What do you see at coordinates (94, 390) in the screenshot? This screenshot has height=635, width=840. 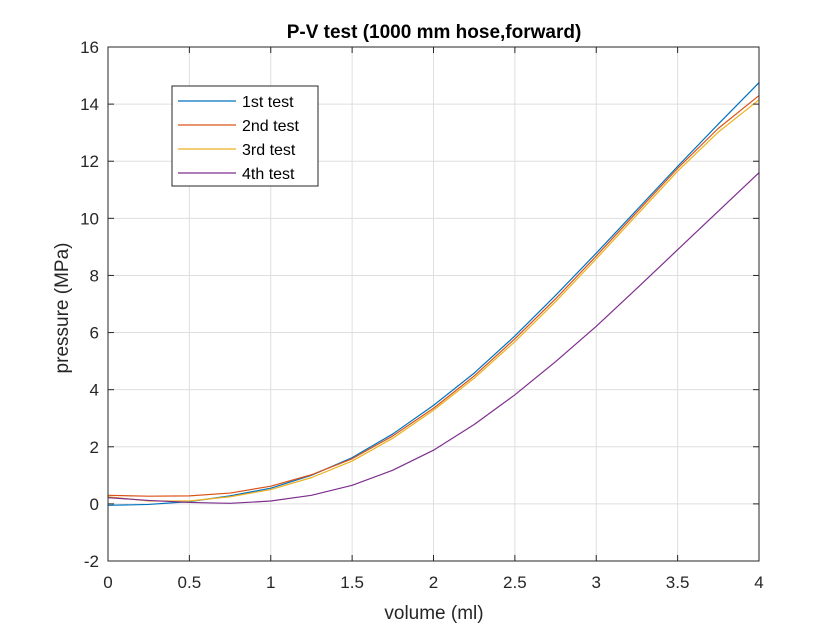 I see `y-tick-label: 4` at bounding box center [94, 390].